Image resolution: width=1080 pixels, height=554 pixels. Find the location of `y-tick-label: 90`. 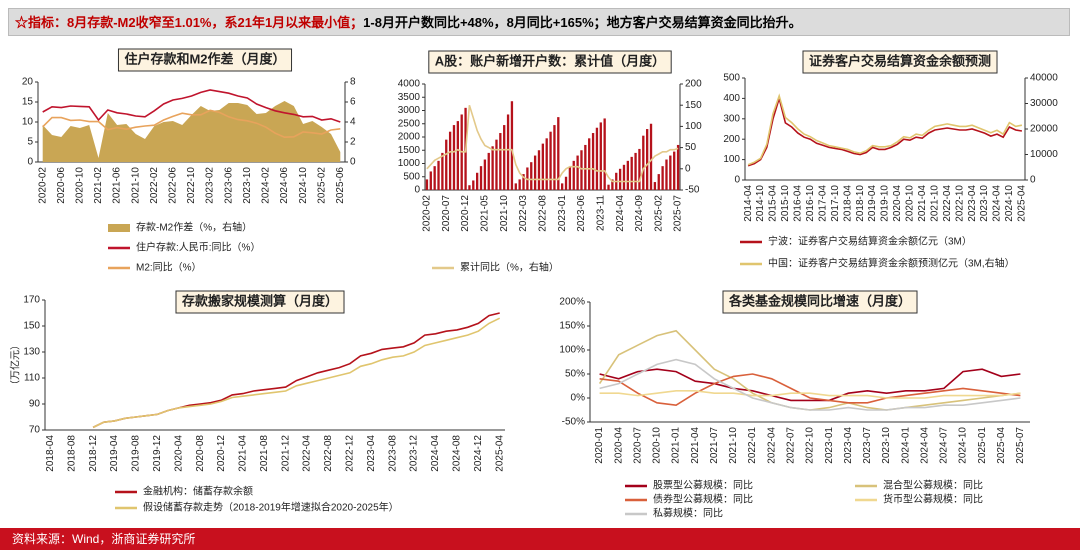

y-tick-label: 90 is located at coordinates (35, 404).